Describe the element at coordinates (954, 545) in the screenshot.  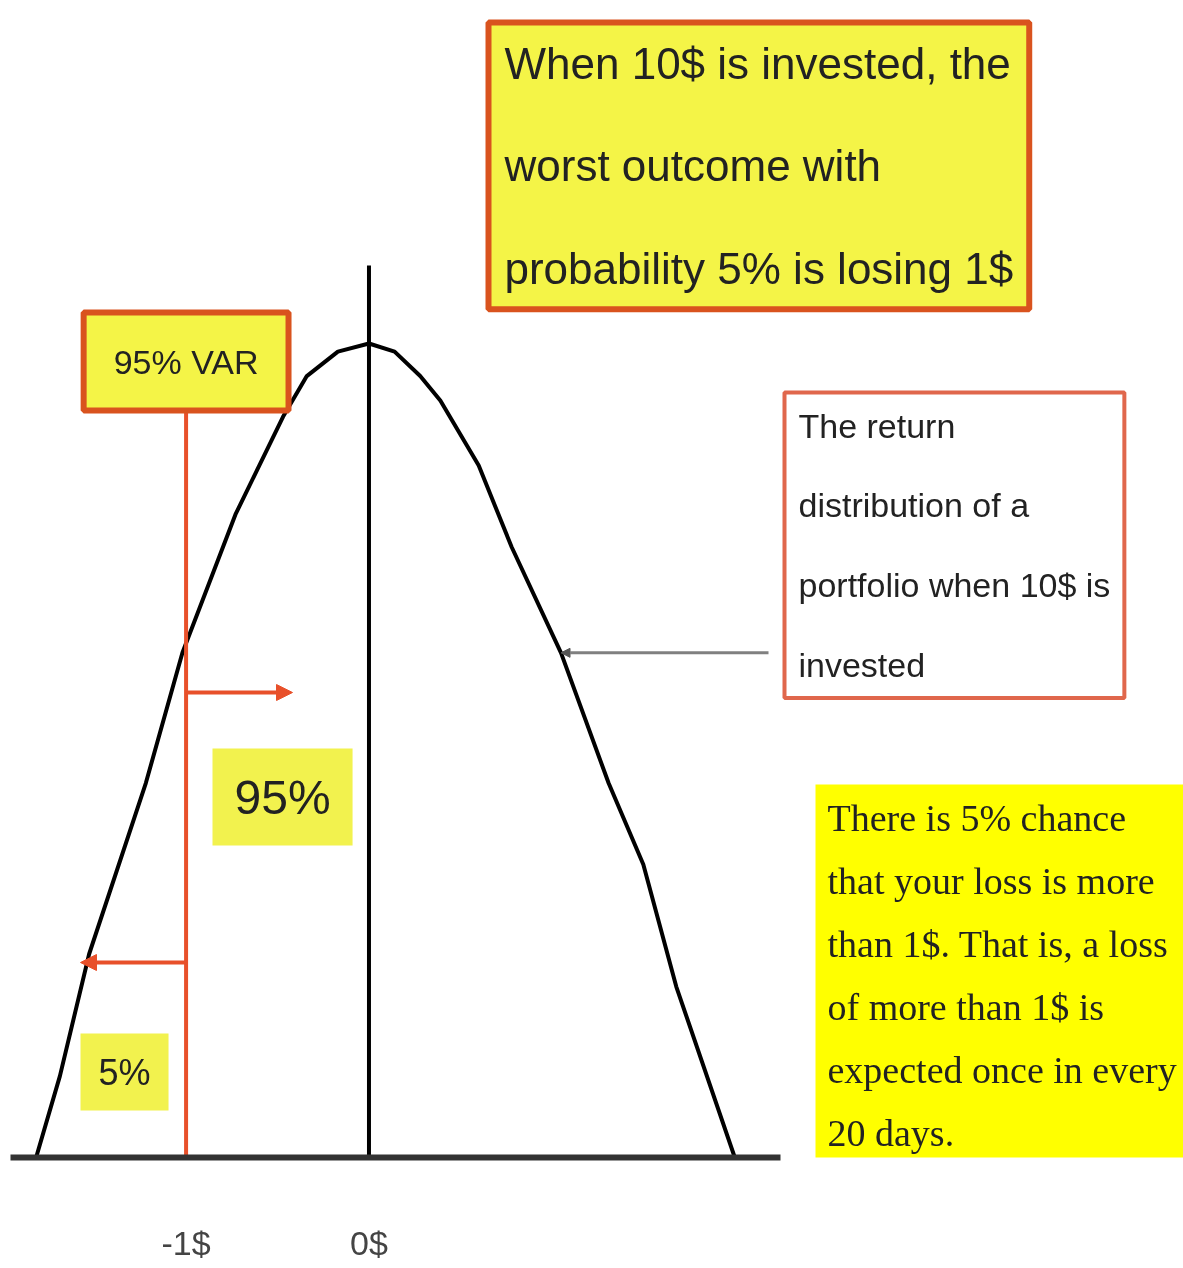
I see `text: The return distribution of a portfolio when 10$ is invested` at that location.